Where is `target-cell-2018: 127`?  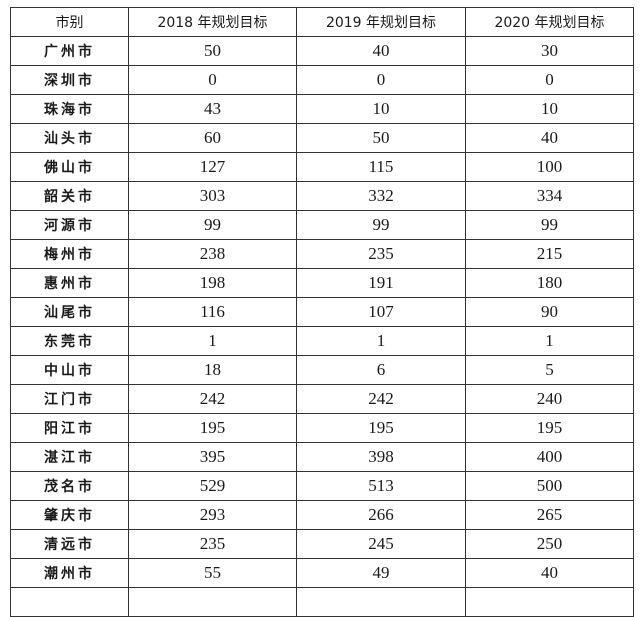 target-cell-2018: 127 is located at coordinates (212, 167).